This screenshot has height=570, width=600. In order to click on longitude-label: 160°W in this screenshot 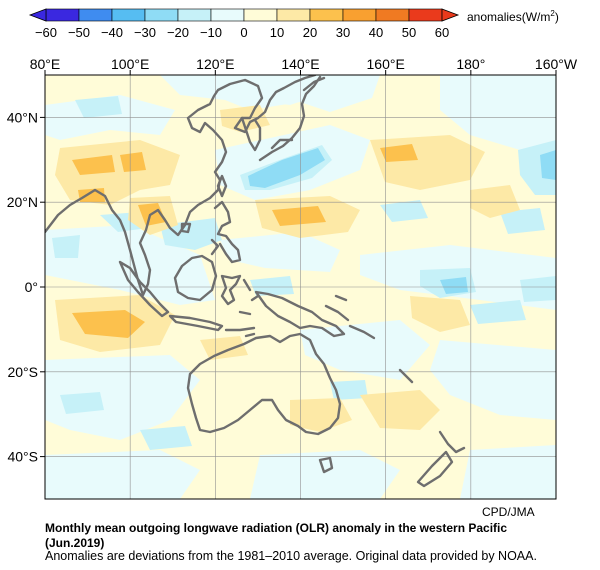, I will do `click(556, 64)`.